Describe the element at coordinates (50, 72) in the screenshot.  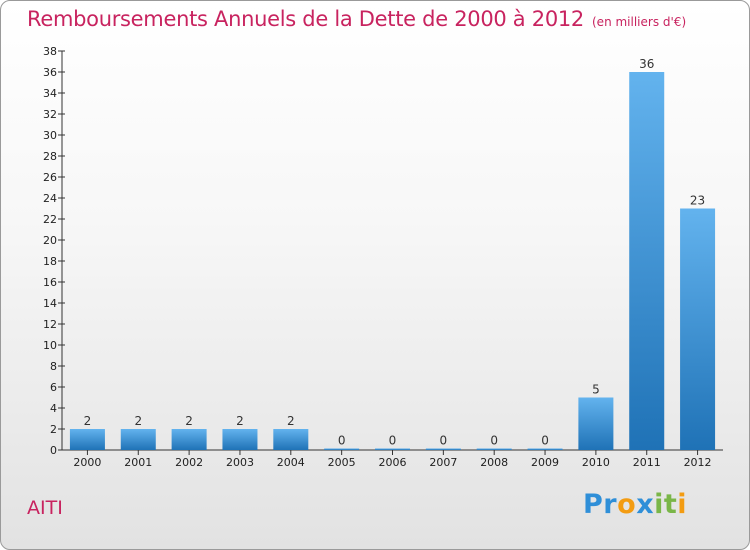
I see `y-tick-label: 36` at that location.